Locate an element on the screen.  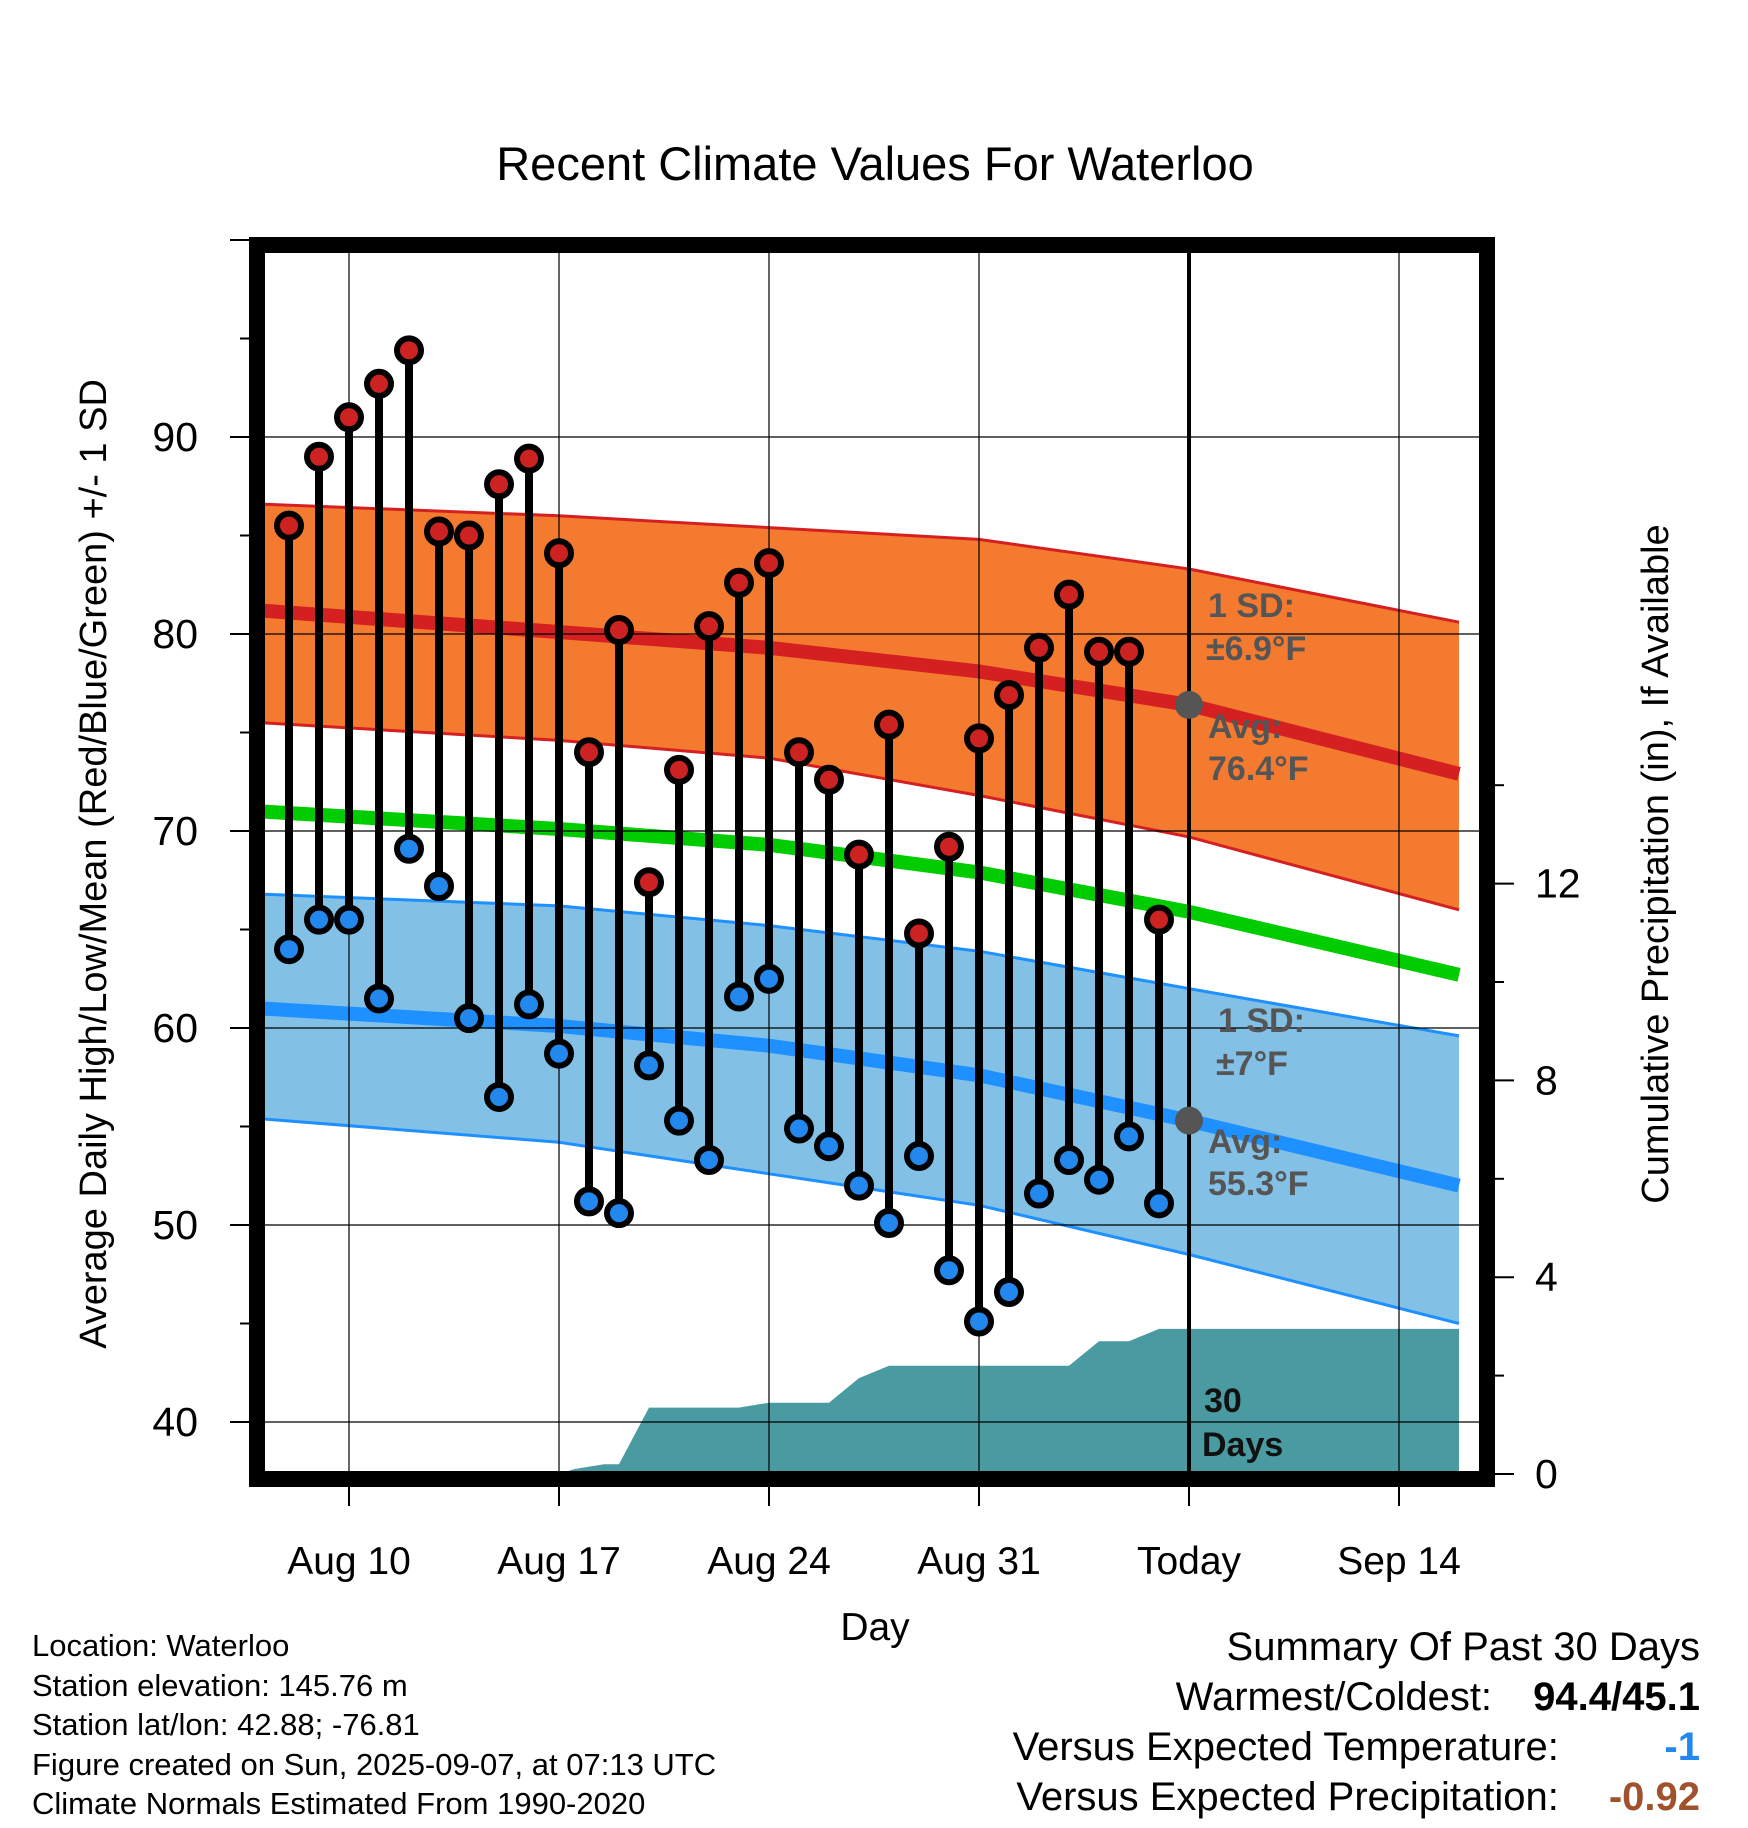
chart-title: Recent Climate Values For Waterloo is located at coordinates (875, 163).